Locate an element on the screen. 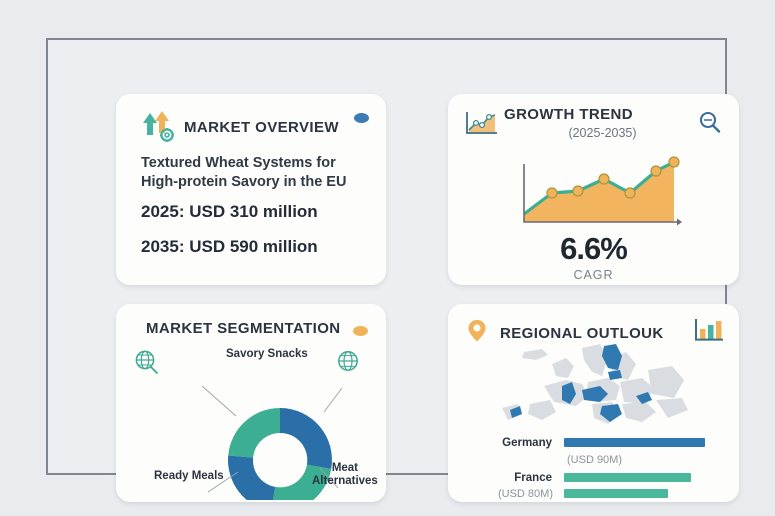 This screenshot has width=775, height=516. segment-label-savory-snacks: Savory Snacks is located at coordinates (267, 354).